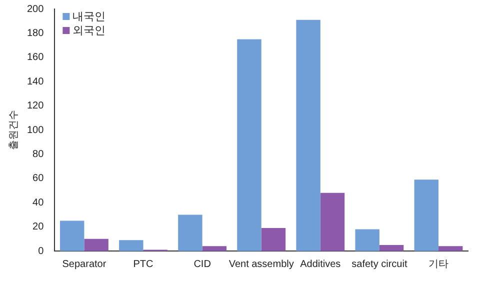 Image resolution: width=480 pixels, height=285 pixels. Describe the element at coordinates (202, 264) in the screenshot. I see `x-tick-label: CID` at that location.